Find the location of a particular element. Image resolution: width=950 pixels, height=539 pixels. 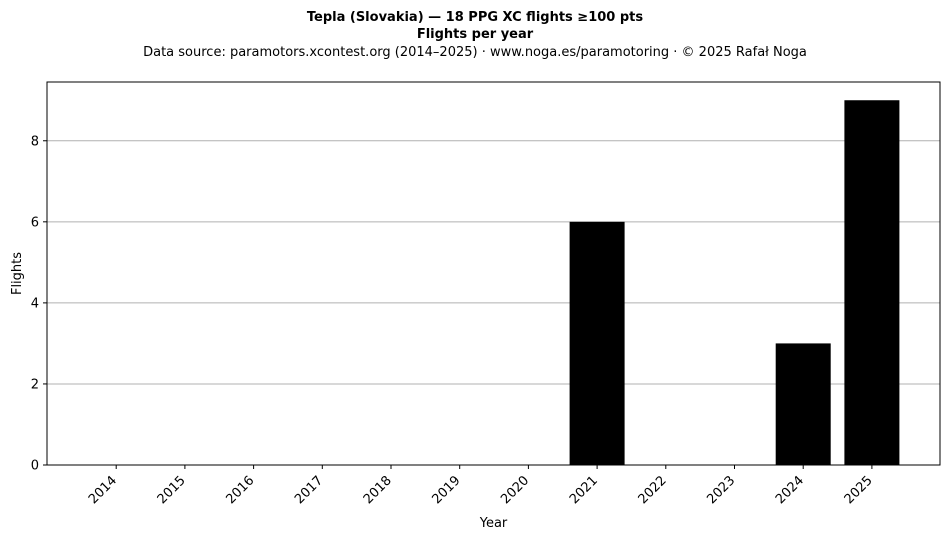

x-tick-label: 2015 is located at coordinates (172, 490).